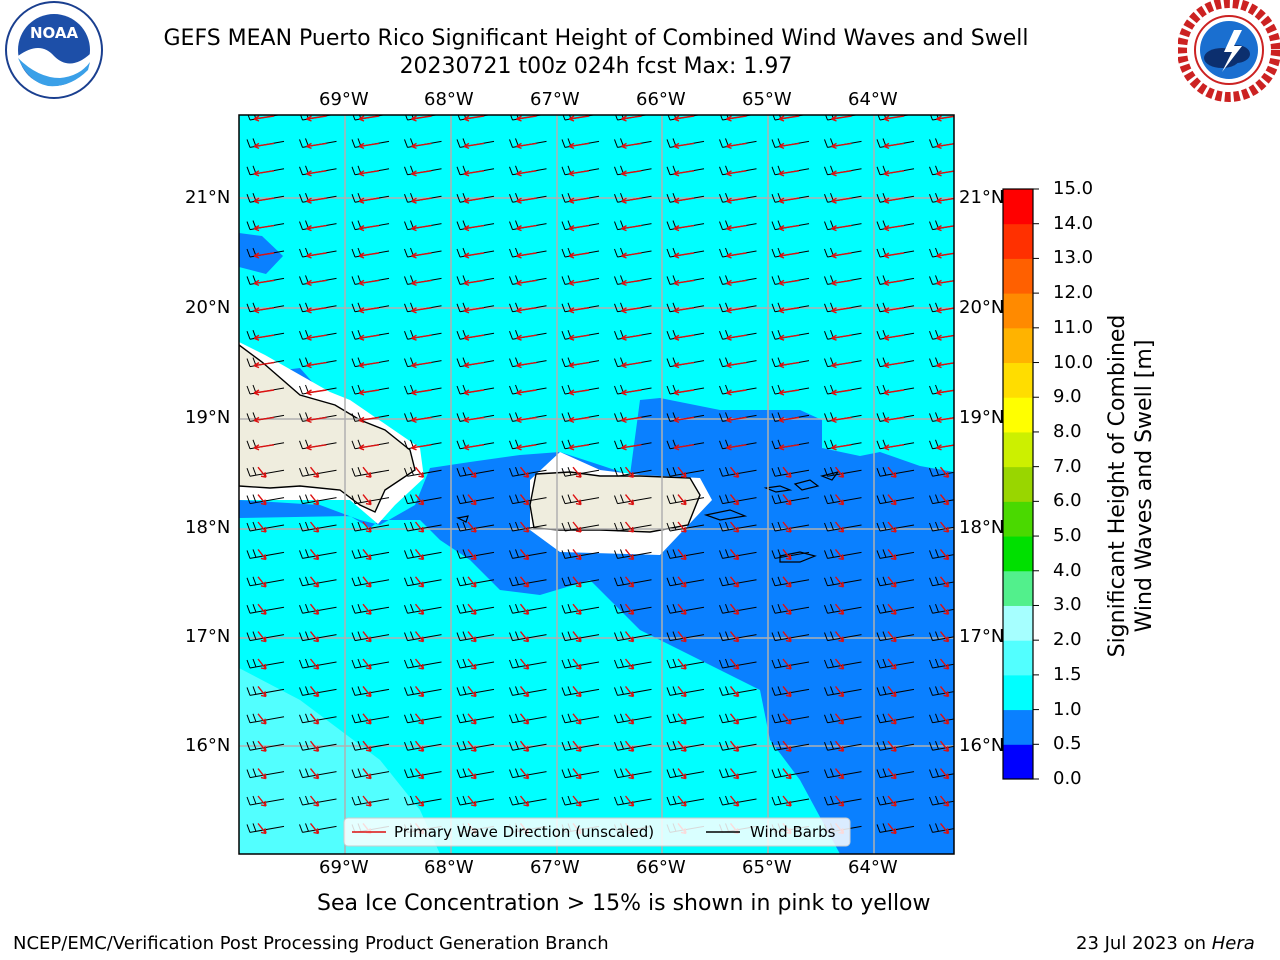 This screenshot has height=960, width=1280. Describe the element at coordinates (798, 557) in the screenshot. I see `land-st-croix` at that location.